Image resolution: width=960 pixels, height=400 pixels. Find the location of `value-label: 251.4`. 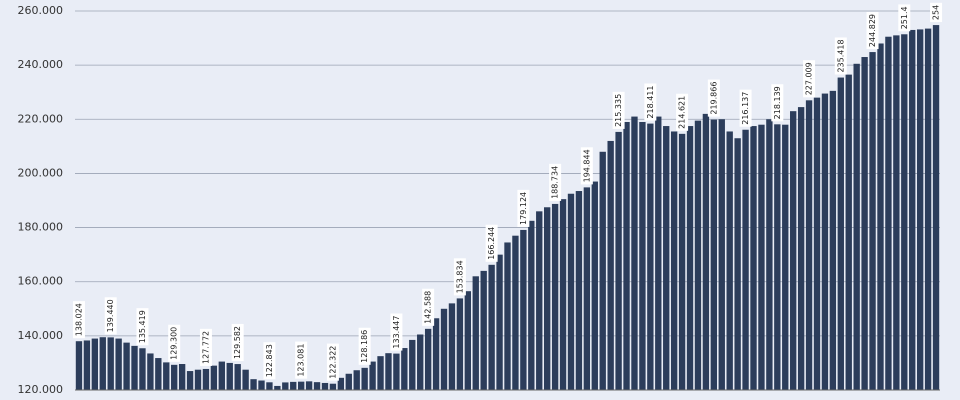

value-label: 251.4 is located at coordinates (904, 17).